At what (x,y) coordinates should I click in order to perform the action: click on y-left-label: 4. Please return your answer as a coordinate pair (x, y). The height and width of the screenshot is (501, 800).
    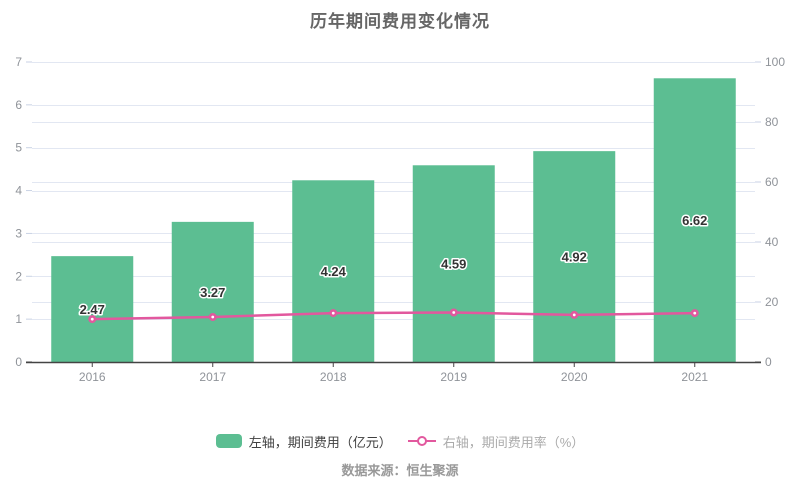
    Looking at the image, I should click on (18, 191).